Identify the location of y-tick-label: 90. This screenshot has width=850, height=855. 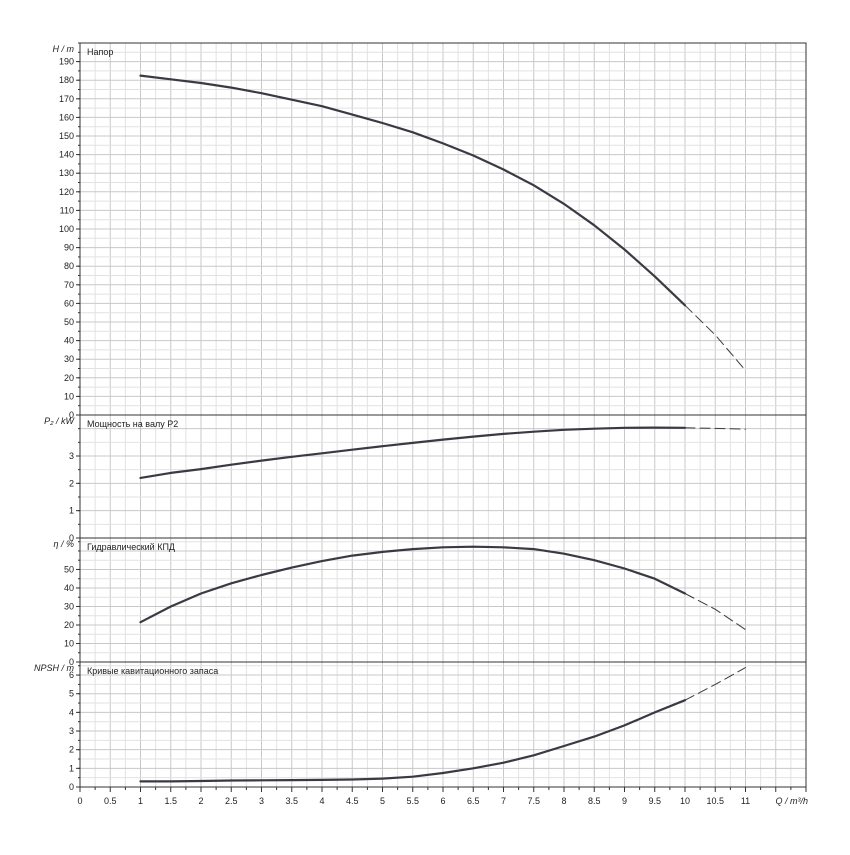
(69, 248).